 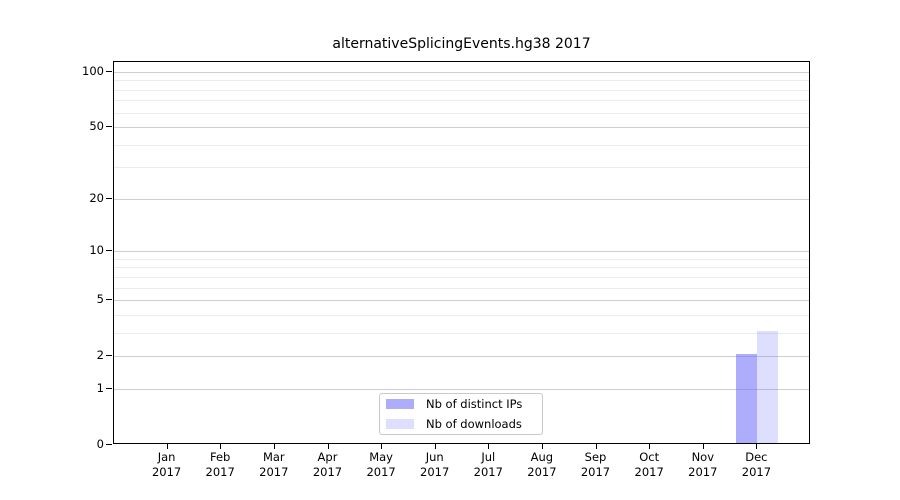 What do you see at coordinates (100, 355) in the screenshot?
I see `y-tick-label: 2` at bounding box center [100, 355].